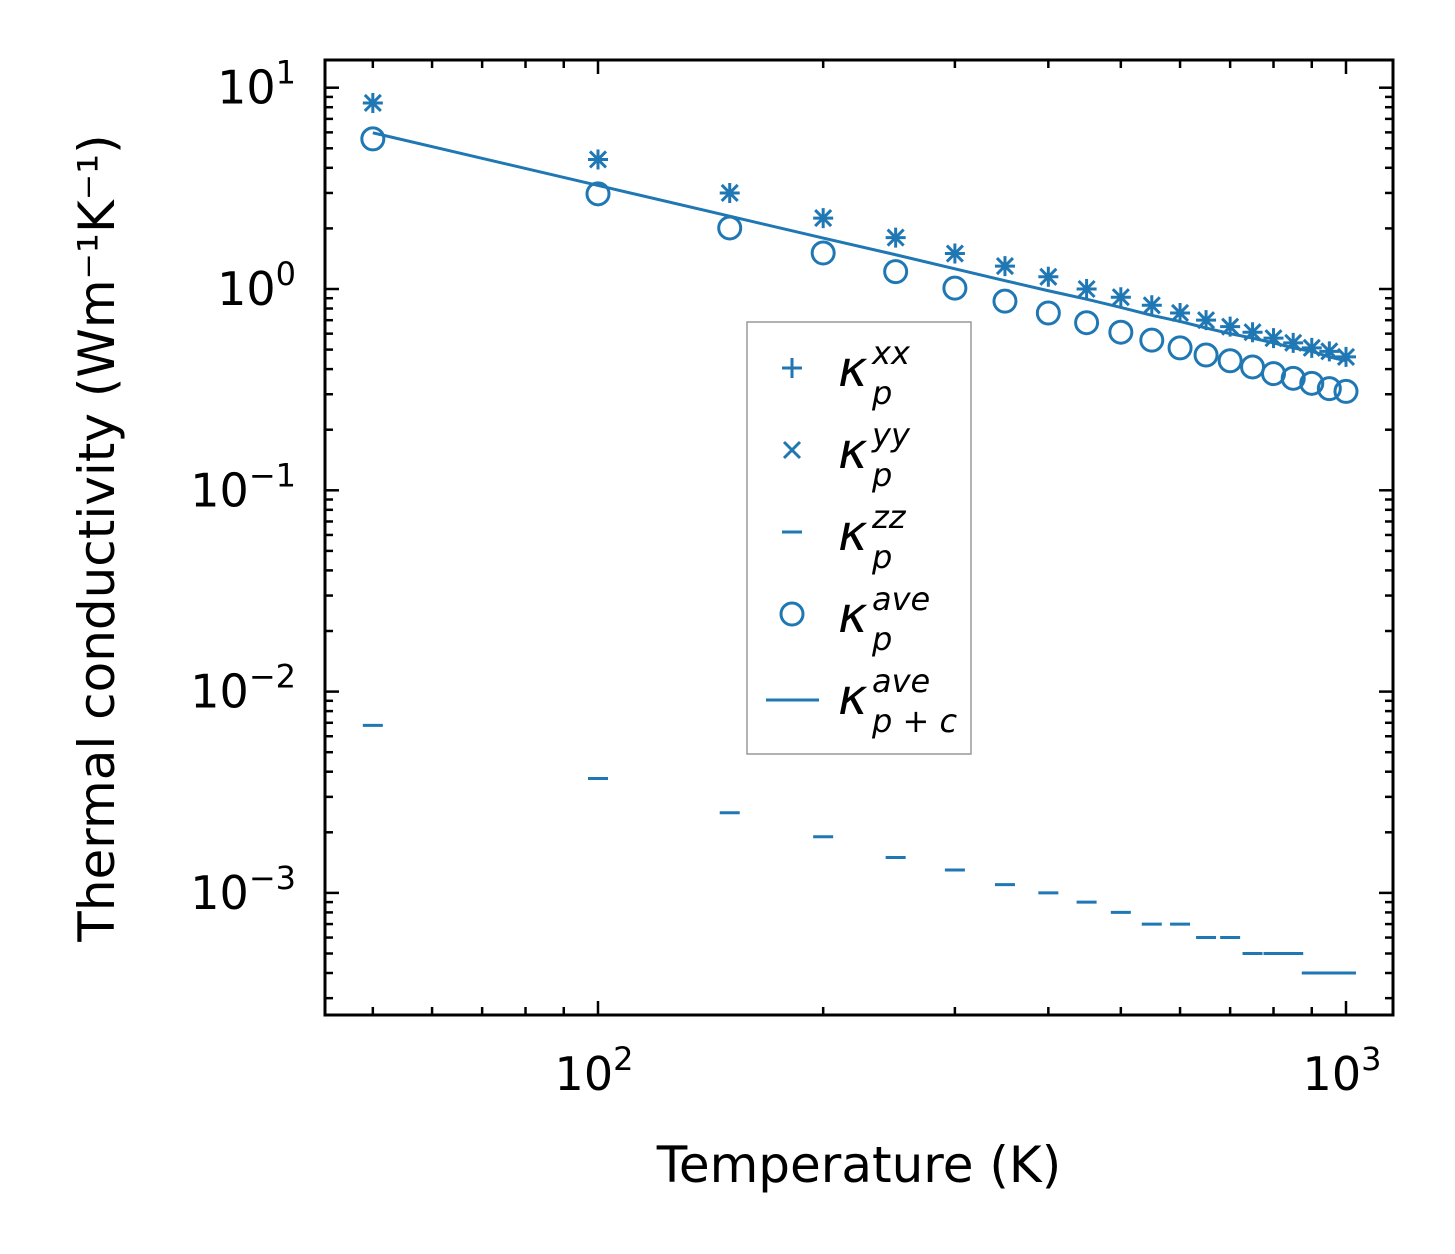 This screenshot has height=1254, width=1455. Describe the element at coordinates (243, 889) in the screenshot. I see `y-tick-label: 10⁻³` at that location.